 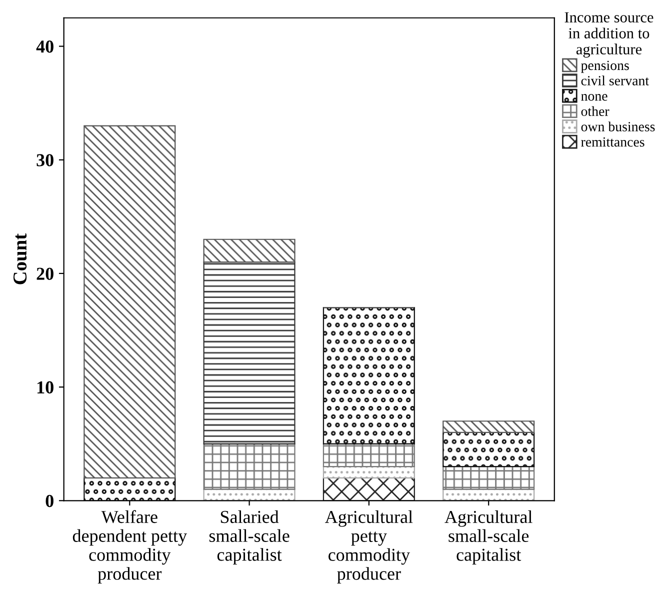 What do you see at coordinates (594, 97) in the screenshot?
I see `legend-label: none` at bounding box center [594, 97].